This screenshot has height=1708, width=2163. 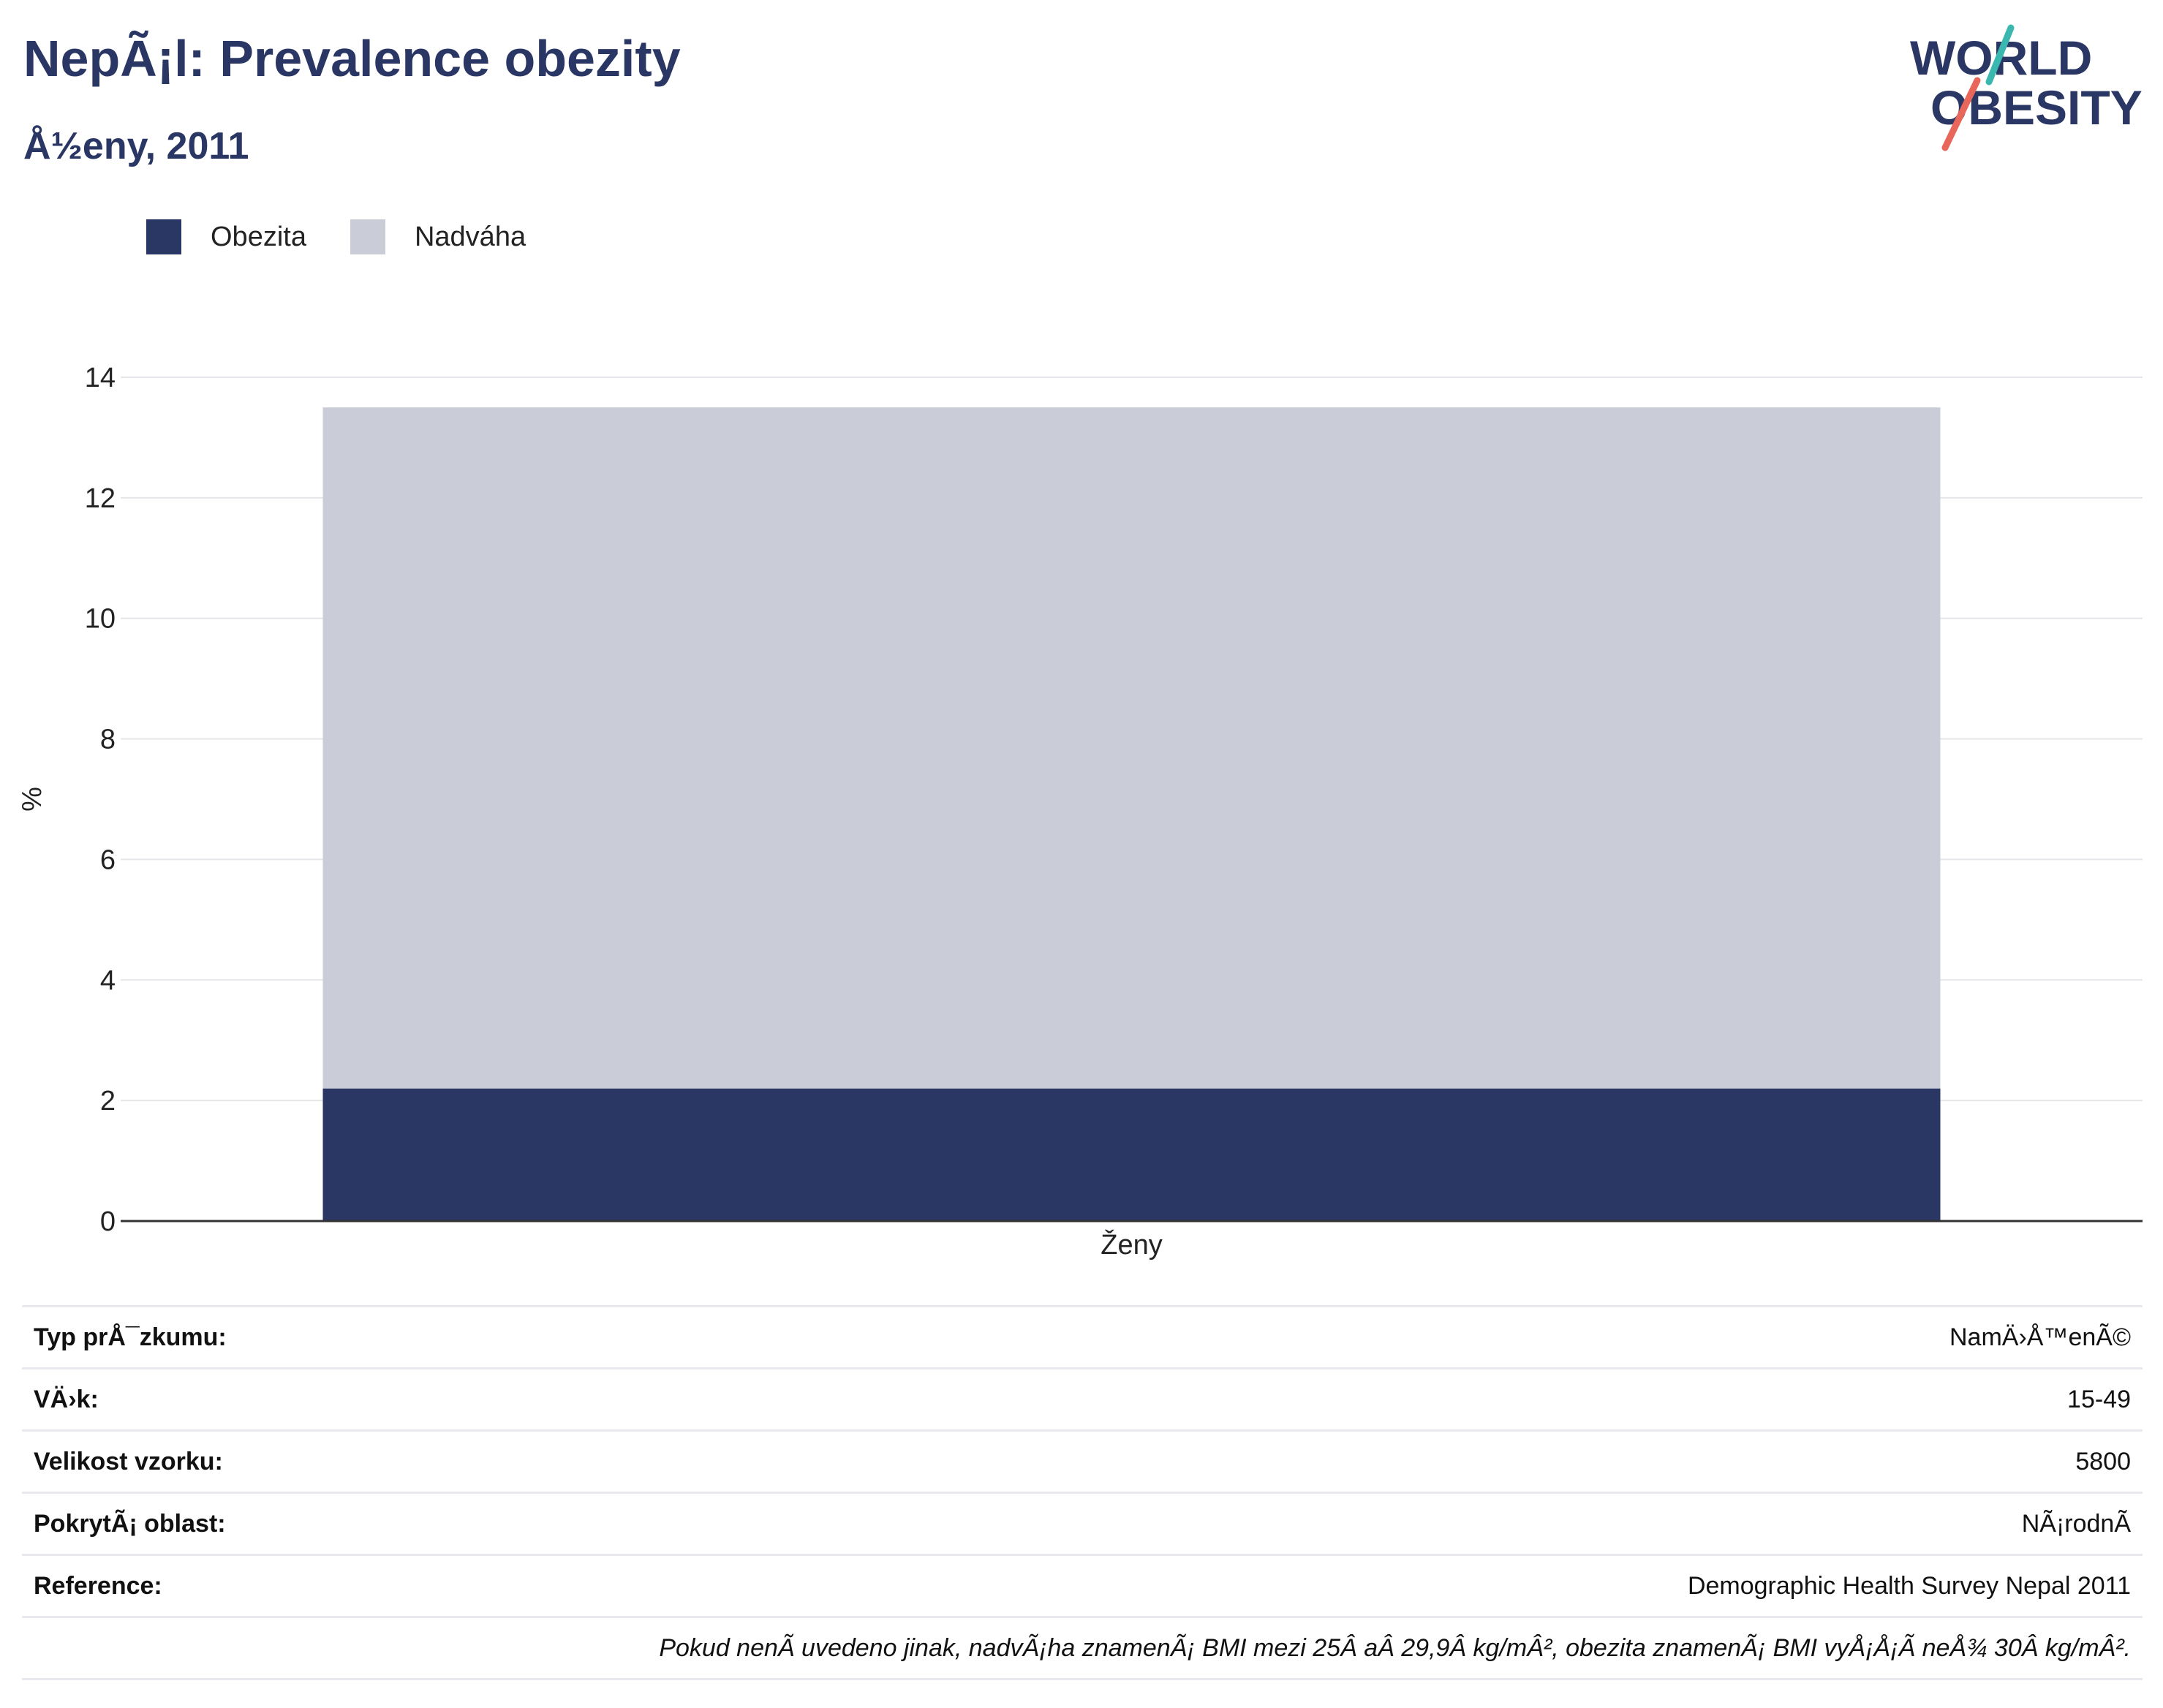 What do you see at coordinates (358, 1461) in the screenshot?
I see `info-key: Velikost vzorku:` at bounding box center [358, 1461].